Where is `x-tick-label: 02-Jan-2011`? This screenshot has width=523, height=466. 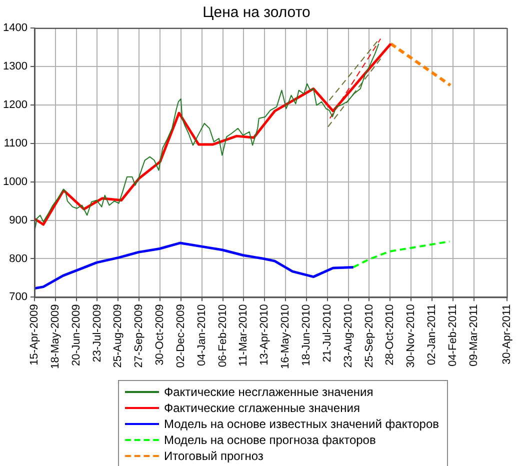 x-tick-label: 02-Jan-2011 is located at coordinates (432, 335).